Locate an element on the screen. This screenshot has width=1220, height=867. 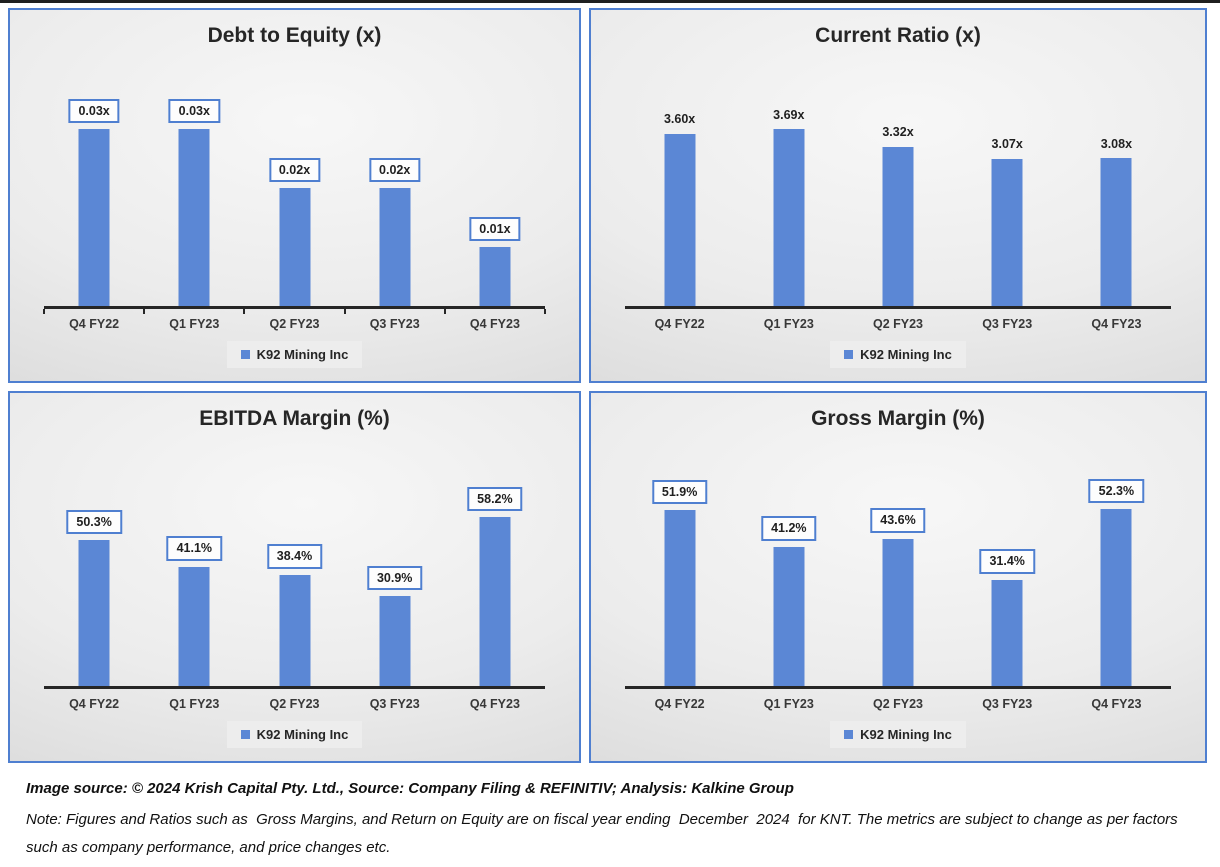
data-label: 3.07x is located at coordinates (1007, 144).